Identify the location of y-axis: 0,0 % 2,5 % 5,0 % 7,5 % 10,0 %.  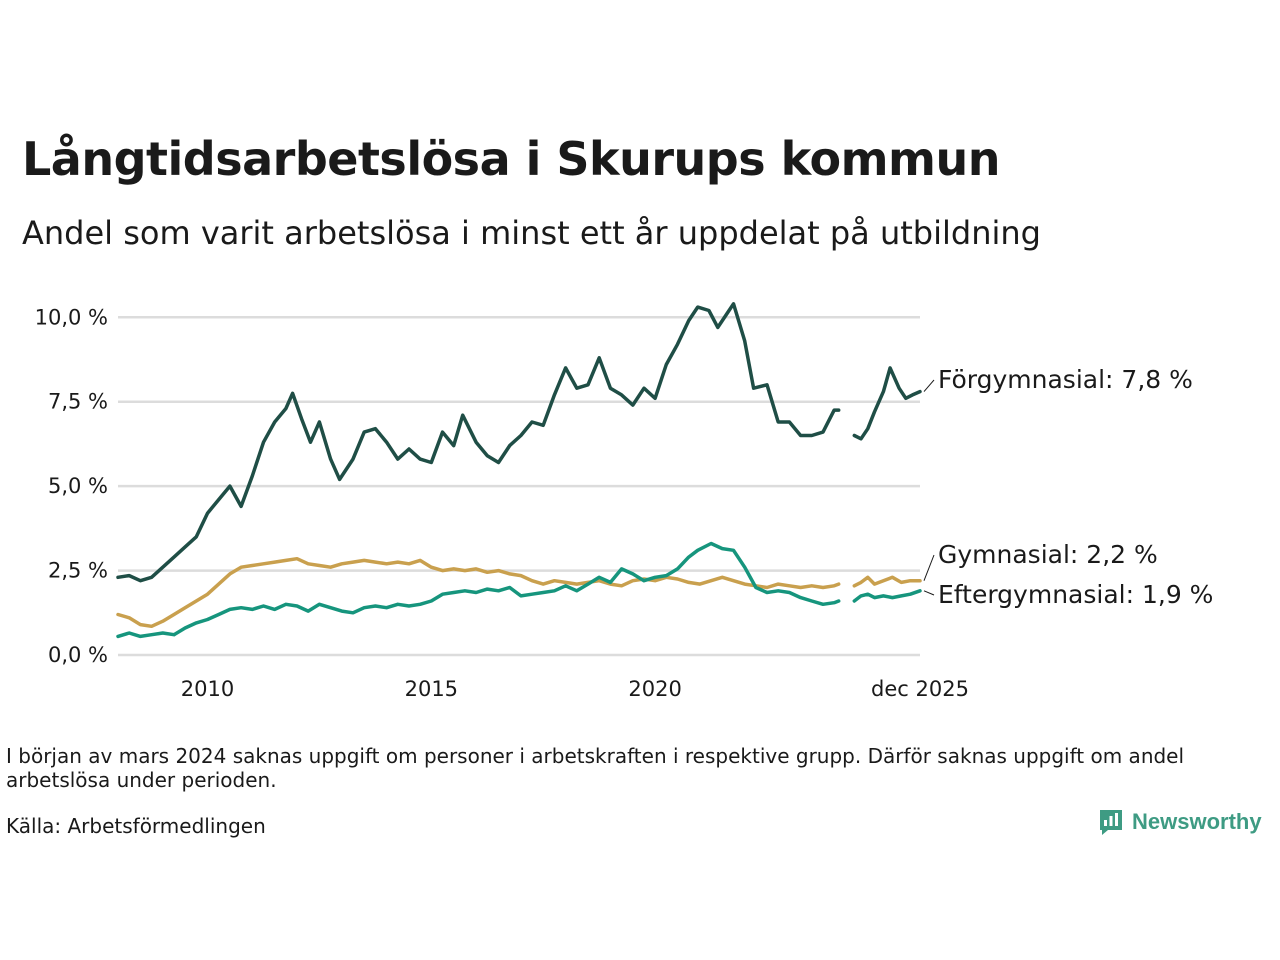
(71, 486).